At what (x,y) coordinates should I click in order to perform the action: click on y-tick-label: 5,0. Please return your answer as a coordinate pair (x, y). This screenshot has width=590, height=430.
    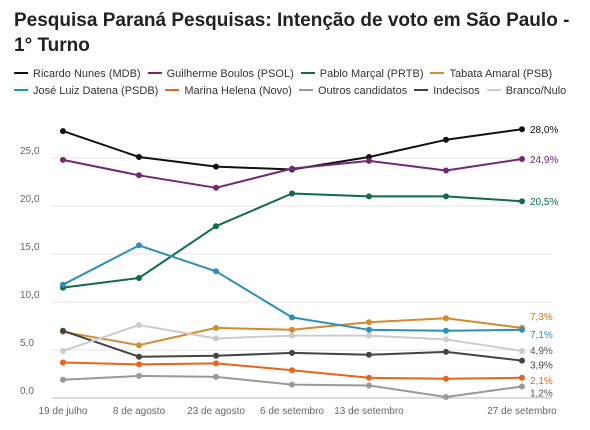
    Looking at the image, I should click on (27, 343).